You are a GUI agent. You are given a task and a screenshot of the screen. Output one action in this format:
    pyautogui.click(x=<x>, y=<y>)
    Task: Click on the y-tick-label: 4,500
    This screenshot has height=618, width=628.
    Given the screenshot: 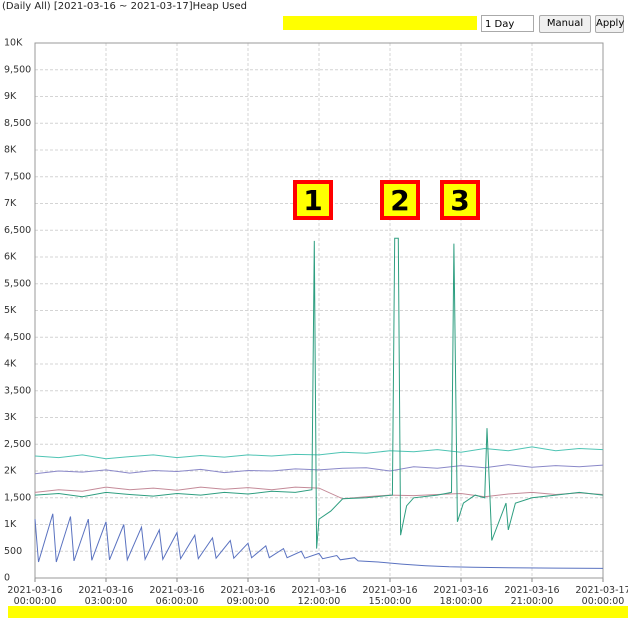 What is the action you would take?
    pyautogui.click(x=17, y=337)
    